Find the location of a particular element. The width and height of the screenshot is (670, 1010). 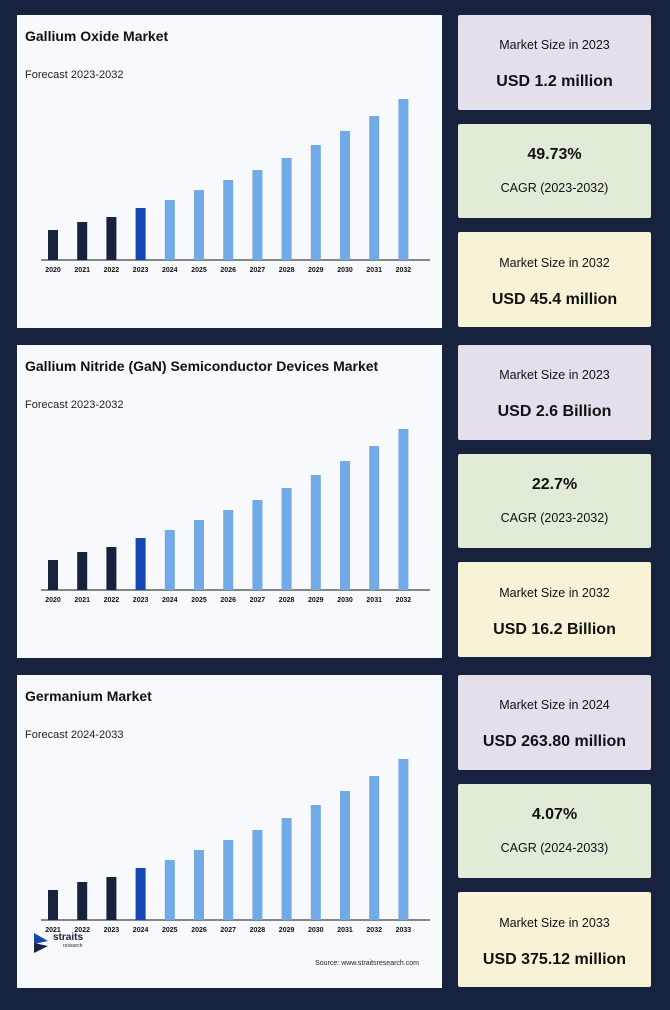

stat-card-market-size-start: Market Size in 2023 USD 2.6 Billion is located at coordinates (554, 392).